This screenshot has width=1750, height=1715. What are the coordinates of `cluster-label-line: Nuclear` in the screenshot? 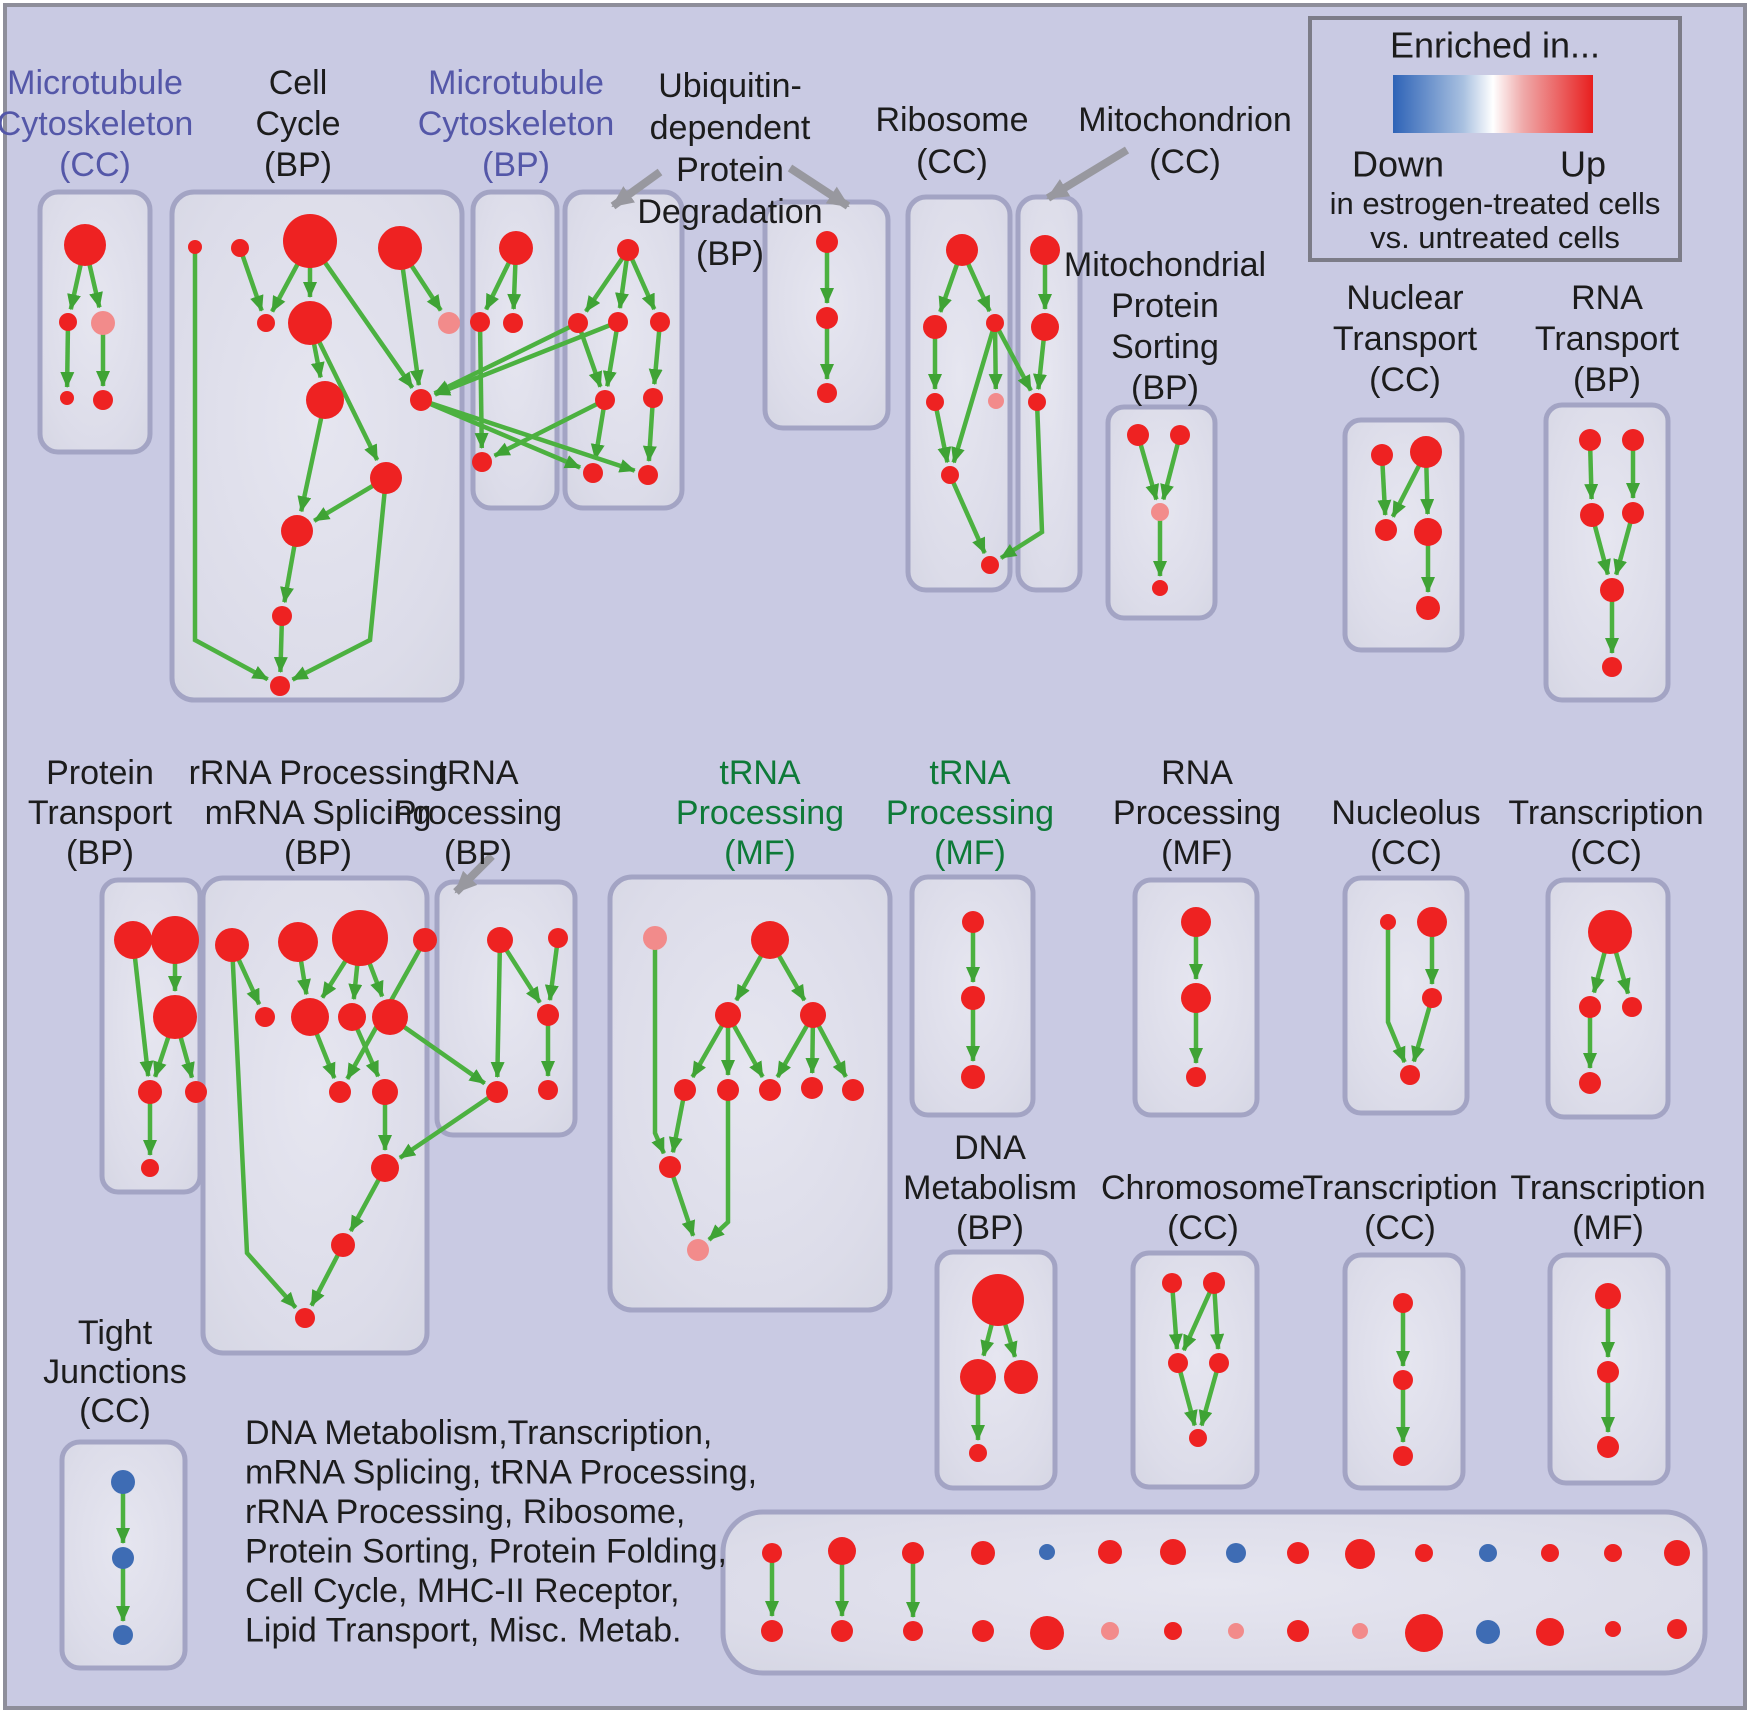 It's located at (1404, 298).